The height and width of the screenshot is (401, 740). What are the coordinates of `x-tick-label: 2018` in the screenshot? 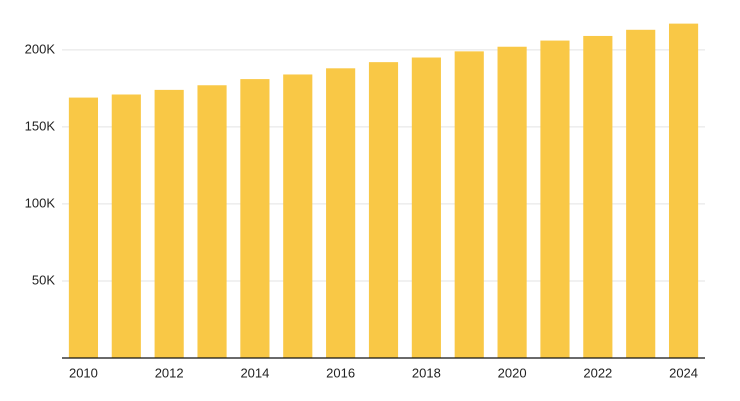 It's located at (426, 372).